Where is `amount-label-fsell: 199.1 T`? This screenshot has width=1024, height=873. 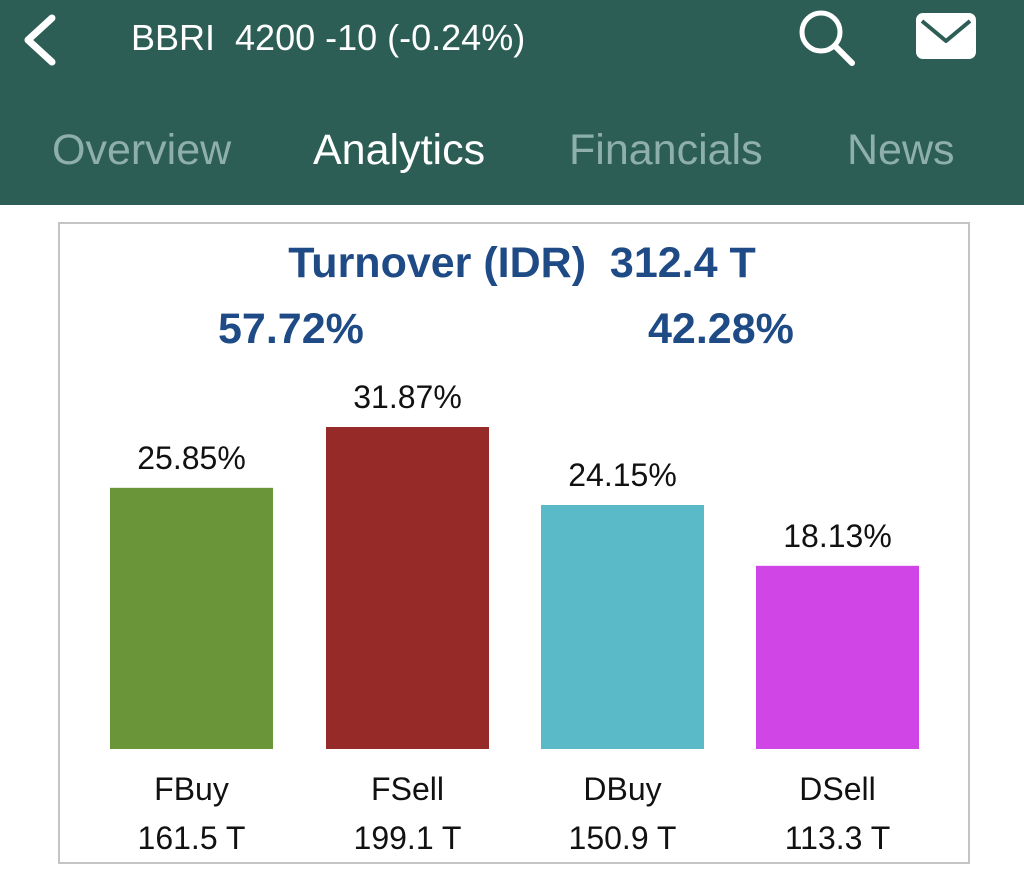
amount-label-fsell: 199.1 T is located at coordinates (408, 838).